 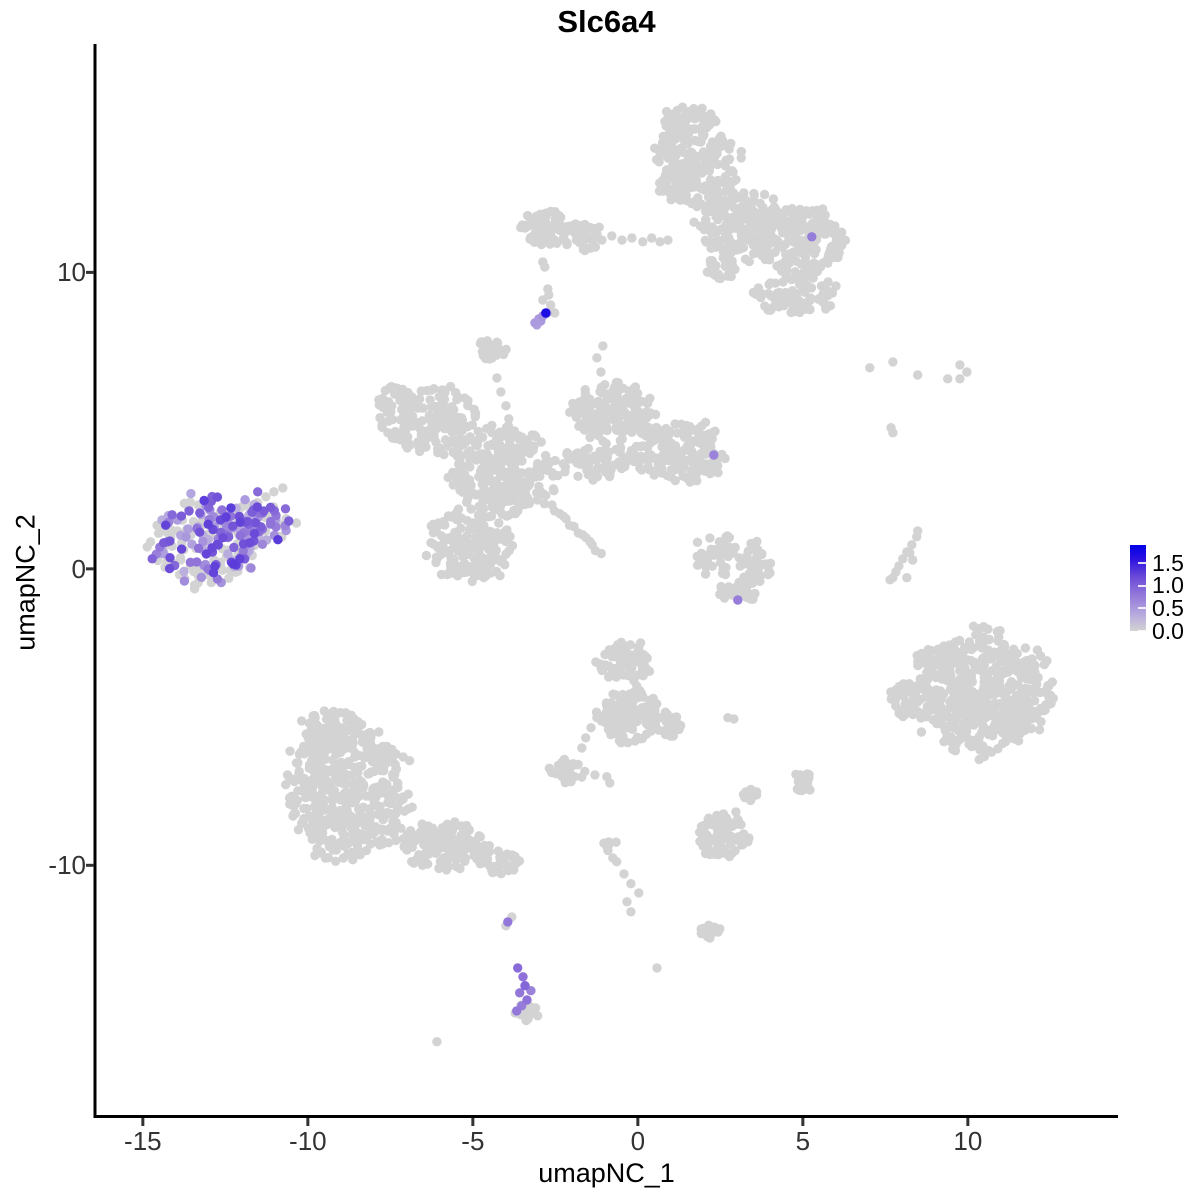 I want to click on legend-tick-label: 1.5, so click(x=1168, y=562).